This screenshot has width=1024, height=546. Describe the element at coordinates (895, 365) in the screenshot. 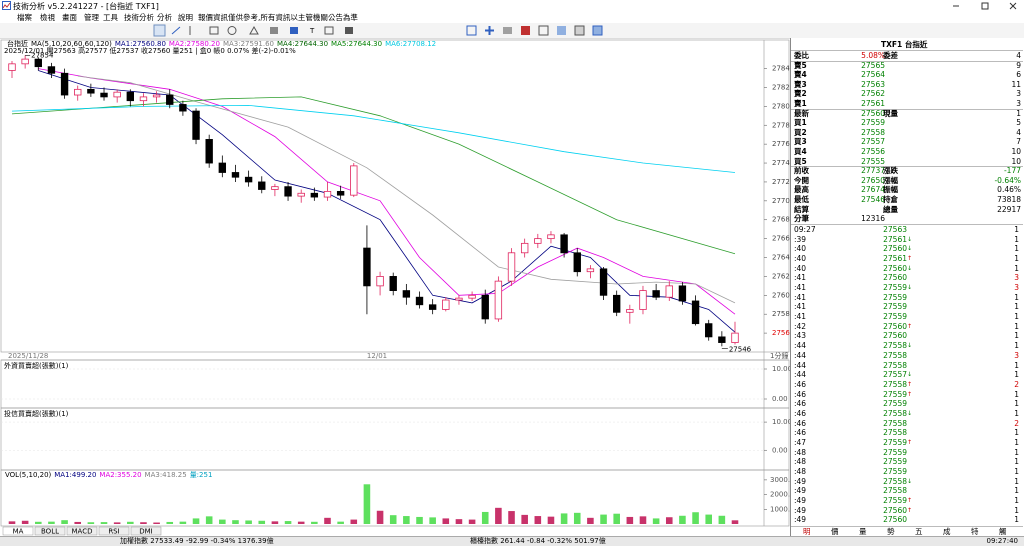

I see `tick-price: 27558` at that location.